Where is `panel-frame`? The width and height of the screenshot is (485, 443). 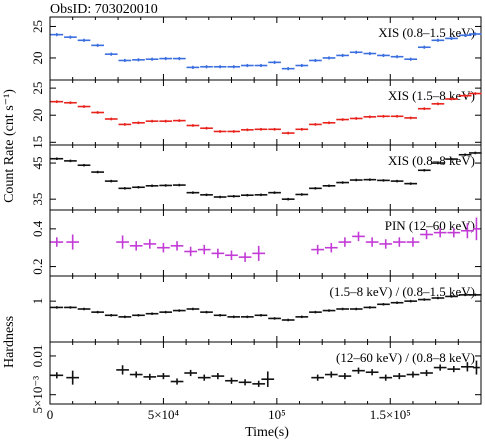 panel-frame is located at coordinates (265, 373).